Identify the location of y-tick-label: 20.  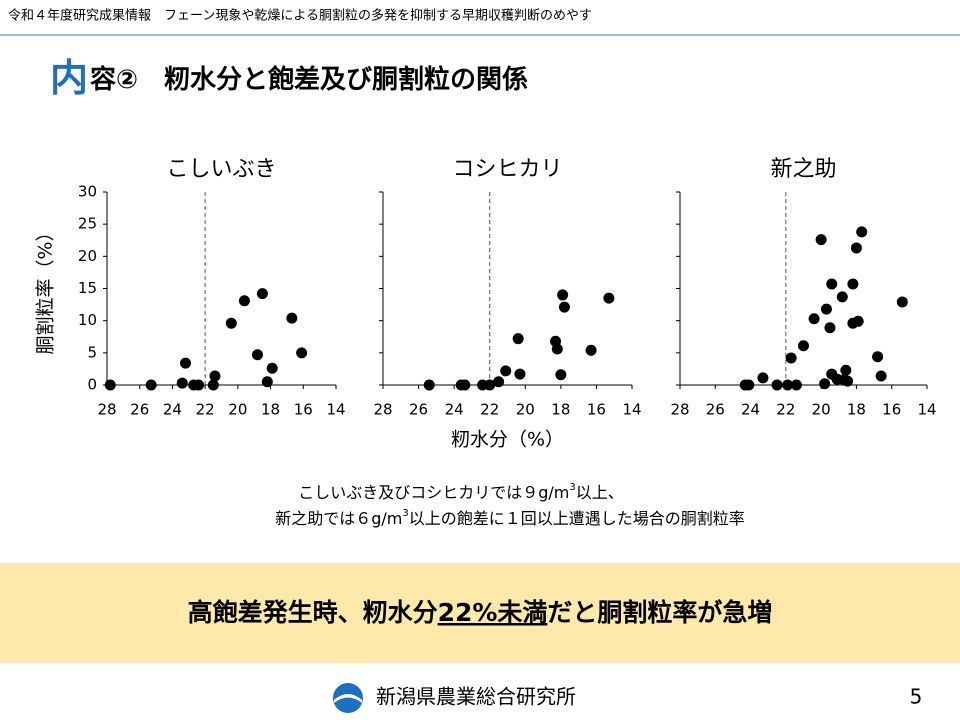
(87, 256).